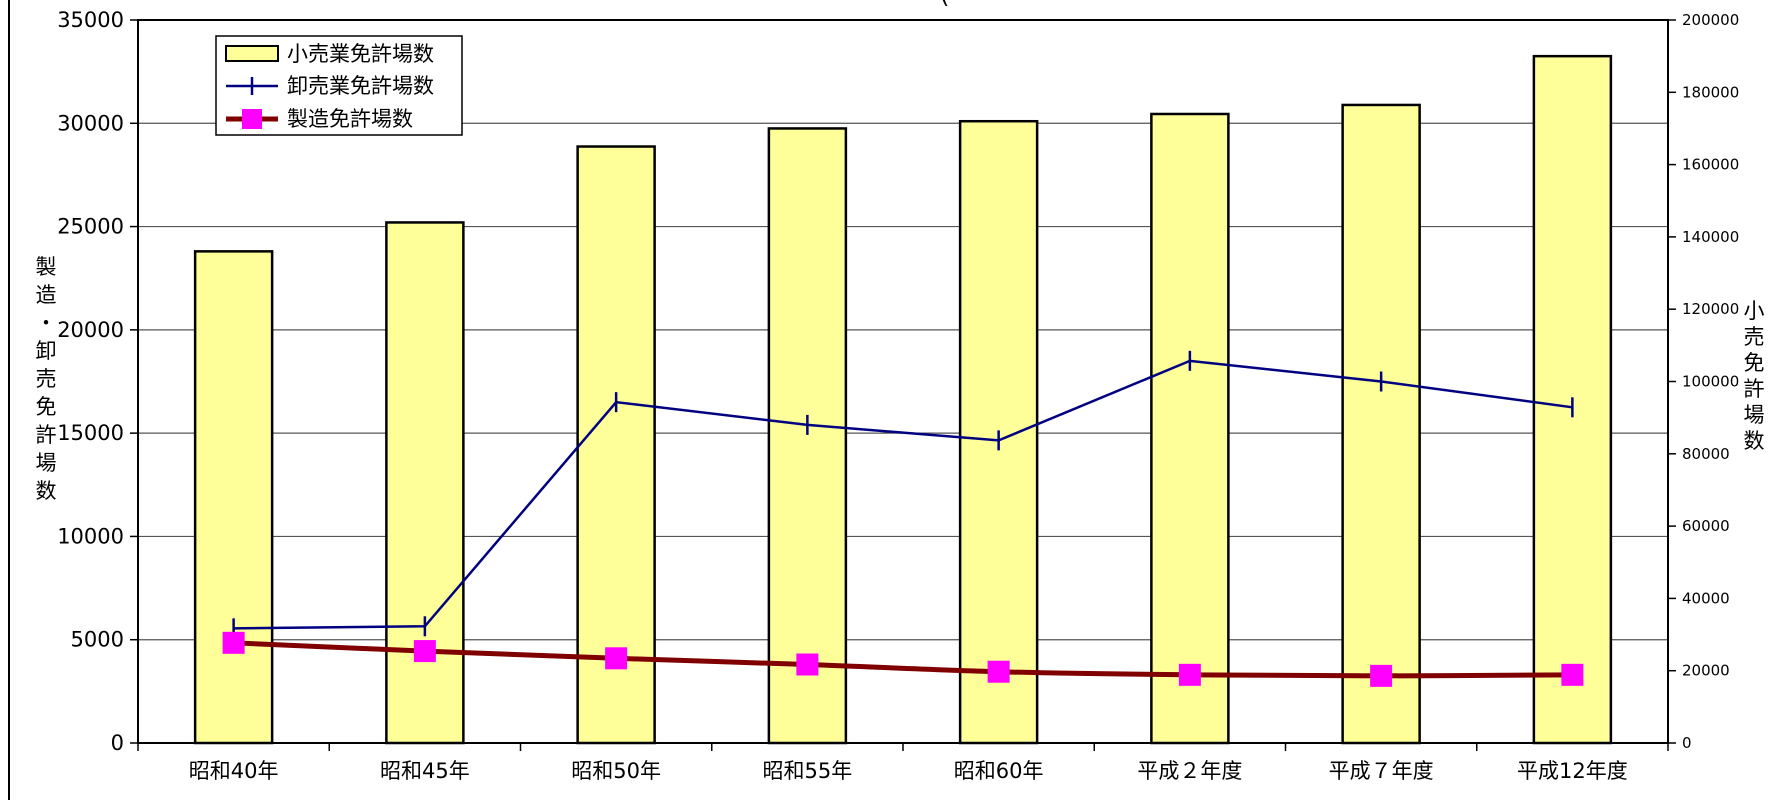 This screenshot has height=800, width=1768. Describe the element at coordinates (1754, 441) in the screenshot. I see `right-axis-label-char: 数` at that location.